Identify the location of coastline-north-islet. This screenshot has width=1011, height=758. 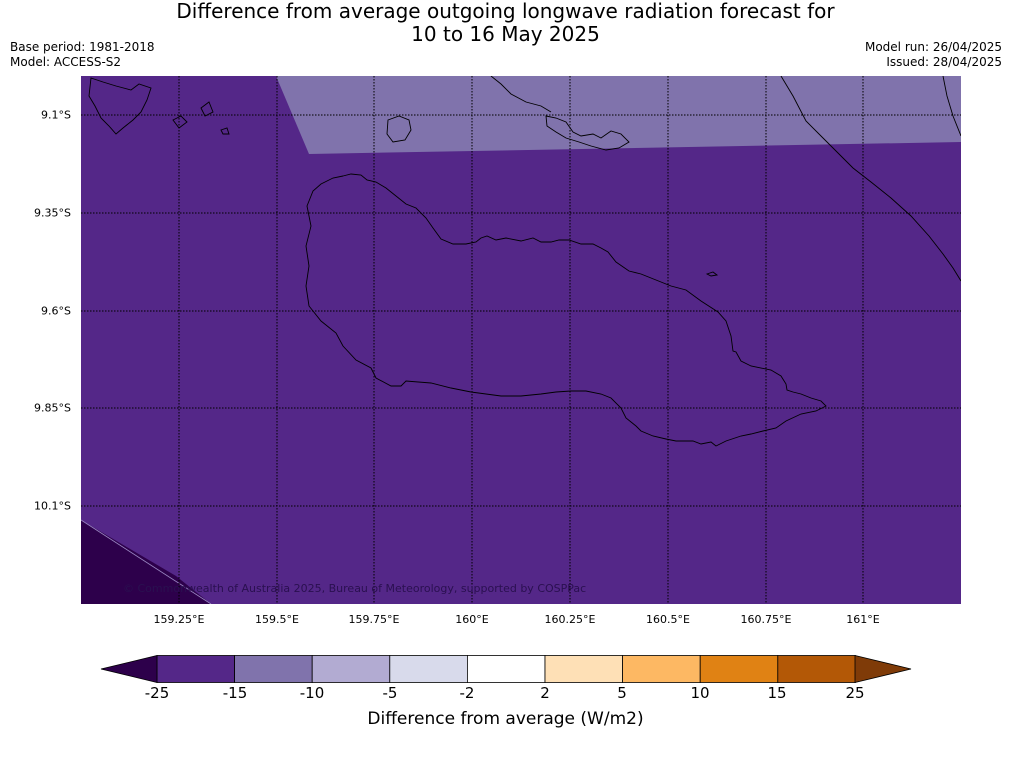
(399, 129).